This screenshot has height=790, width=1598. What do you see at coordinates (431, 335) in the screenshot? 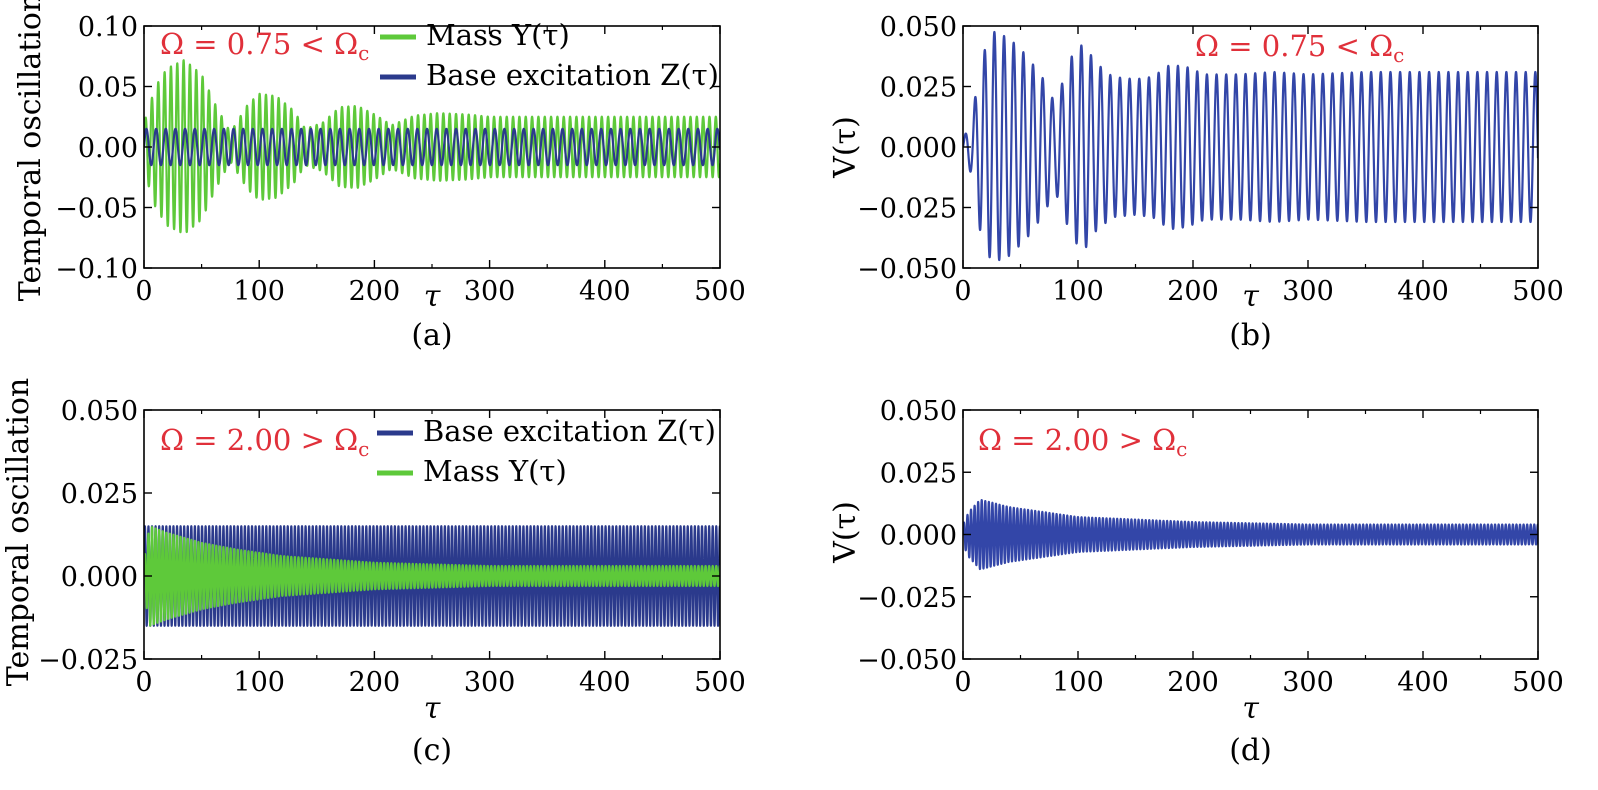
I see `panel-label: (a)` at bounding box center [431, 335].